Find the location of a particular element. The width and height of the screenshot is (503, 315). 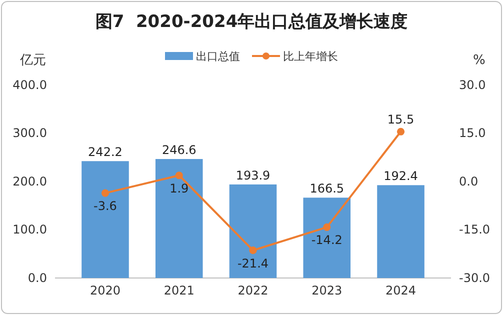

data-label: 193.9 is located at coordinates (253, 175).